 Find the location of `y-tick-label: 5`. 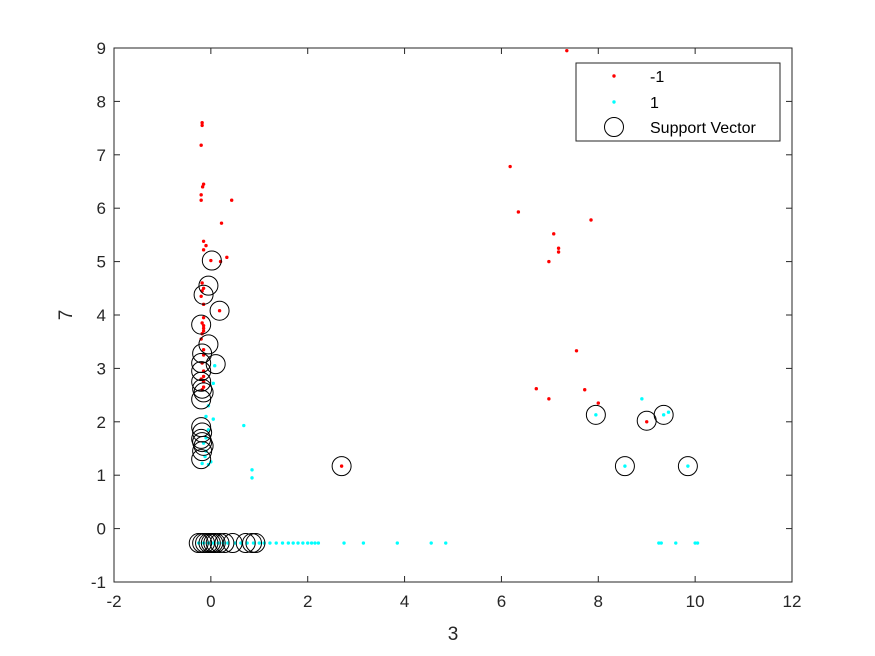

y-tick-label: 5 is located at coordinates (101, 262).